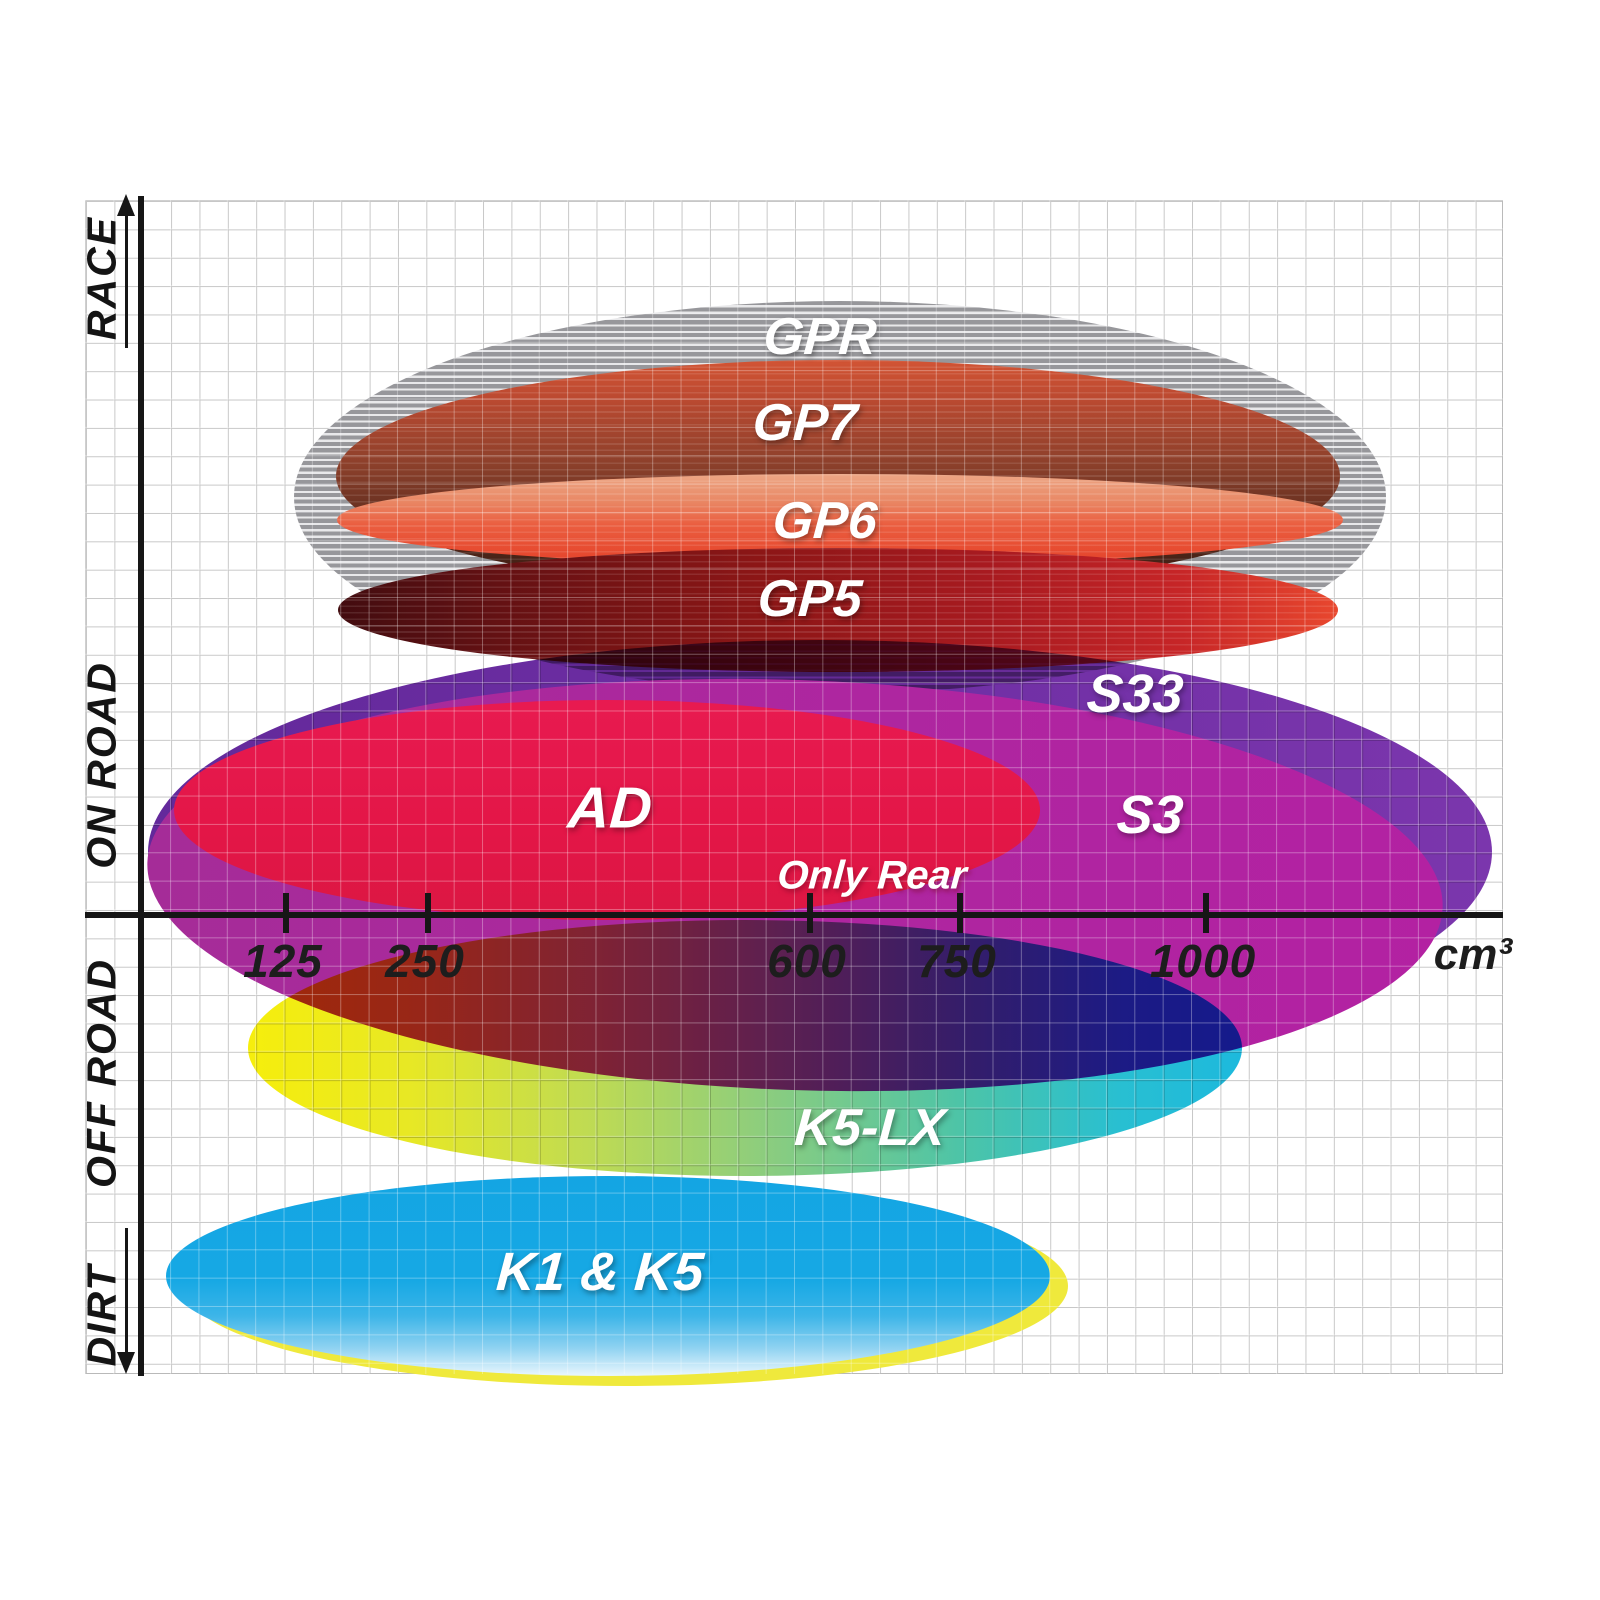  I want to click on x-axis-unit-label: cm³, so click(1472, 954).